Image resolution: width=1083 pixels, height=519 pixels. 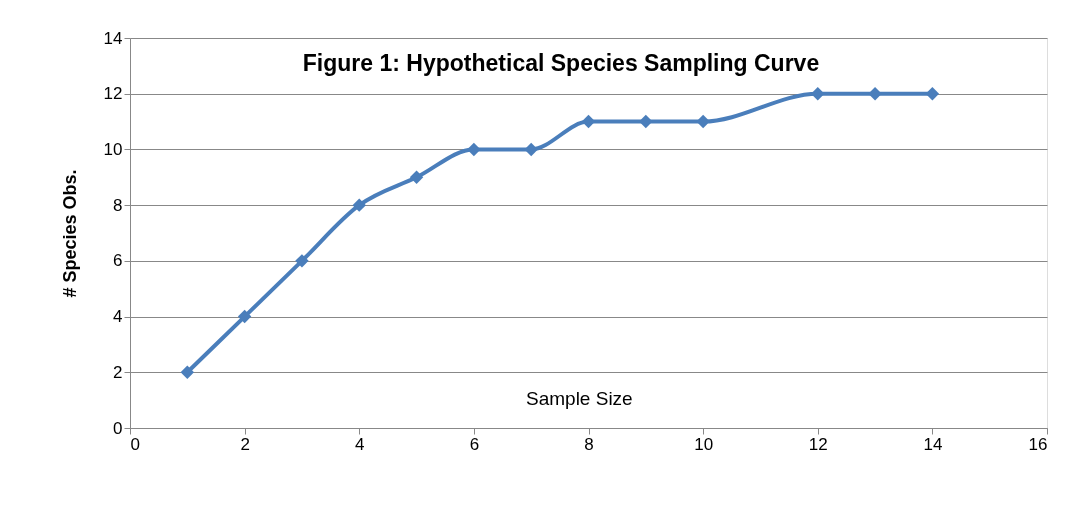 I want to click on x-tick-label: 6, so click(x=474, y=444).